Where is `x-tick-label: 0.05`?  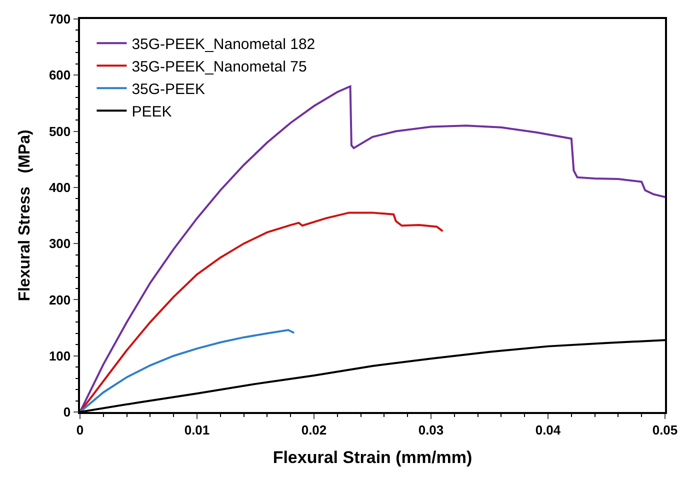 x-tick-label: 0.05 is located at coordinates (665, 430).